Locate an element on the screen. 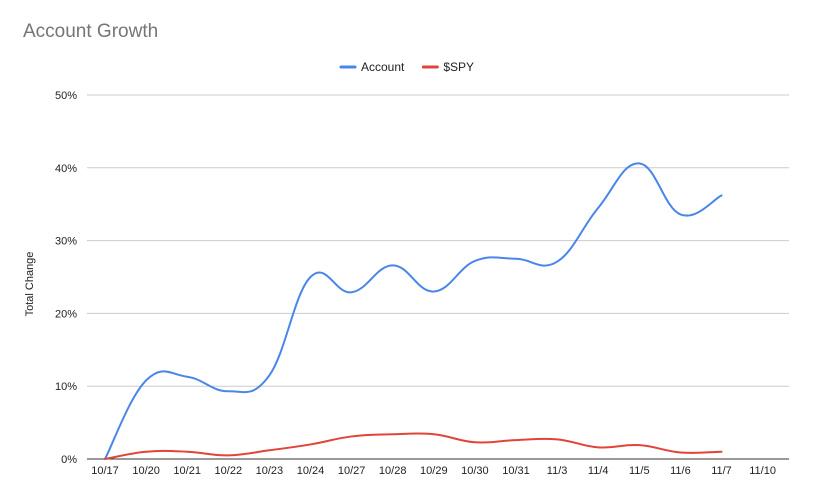  legend-item-account: Account is located at coordinates (372, 67).